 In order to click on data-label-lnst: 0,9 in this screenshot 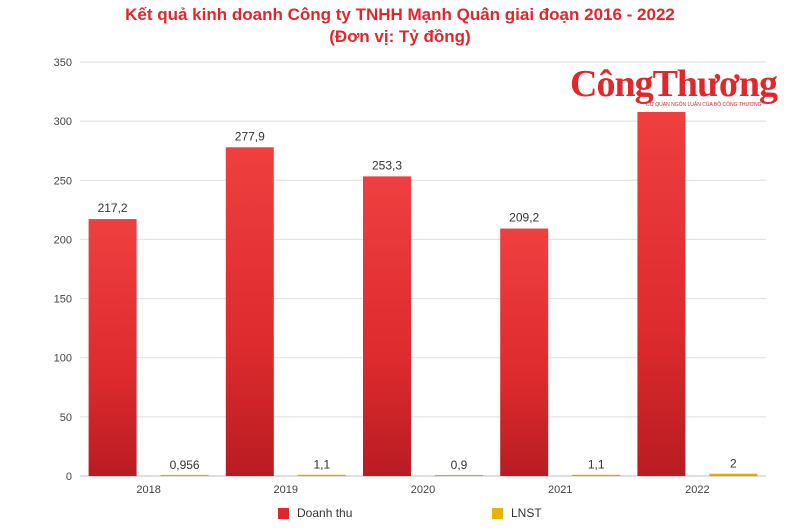, I will do `click(459, 465)`.